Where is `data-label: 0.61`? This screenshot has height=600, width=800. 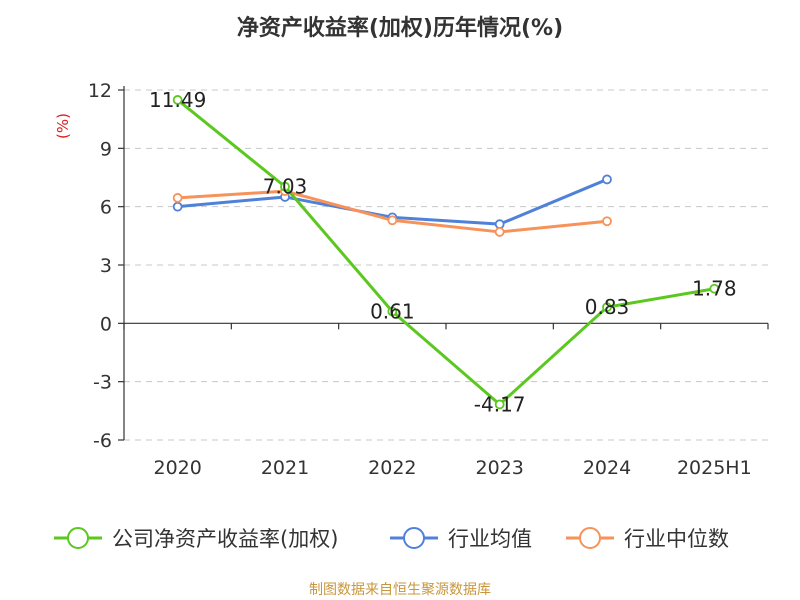
data-label: 0.61 is located at coordinates (392, 311).